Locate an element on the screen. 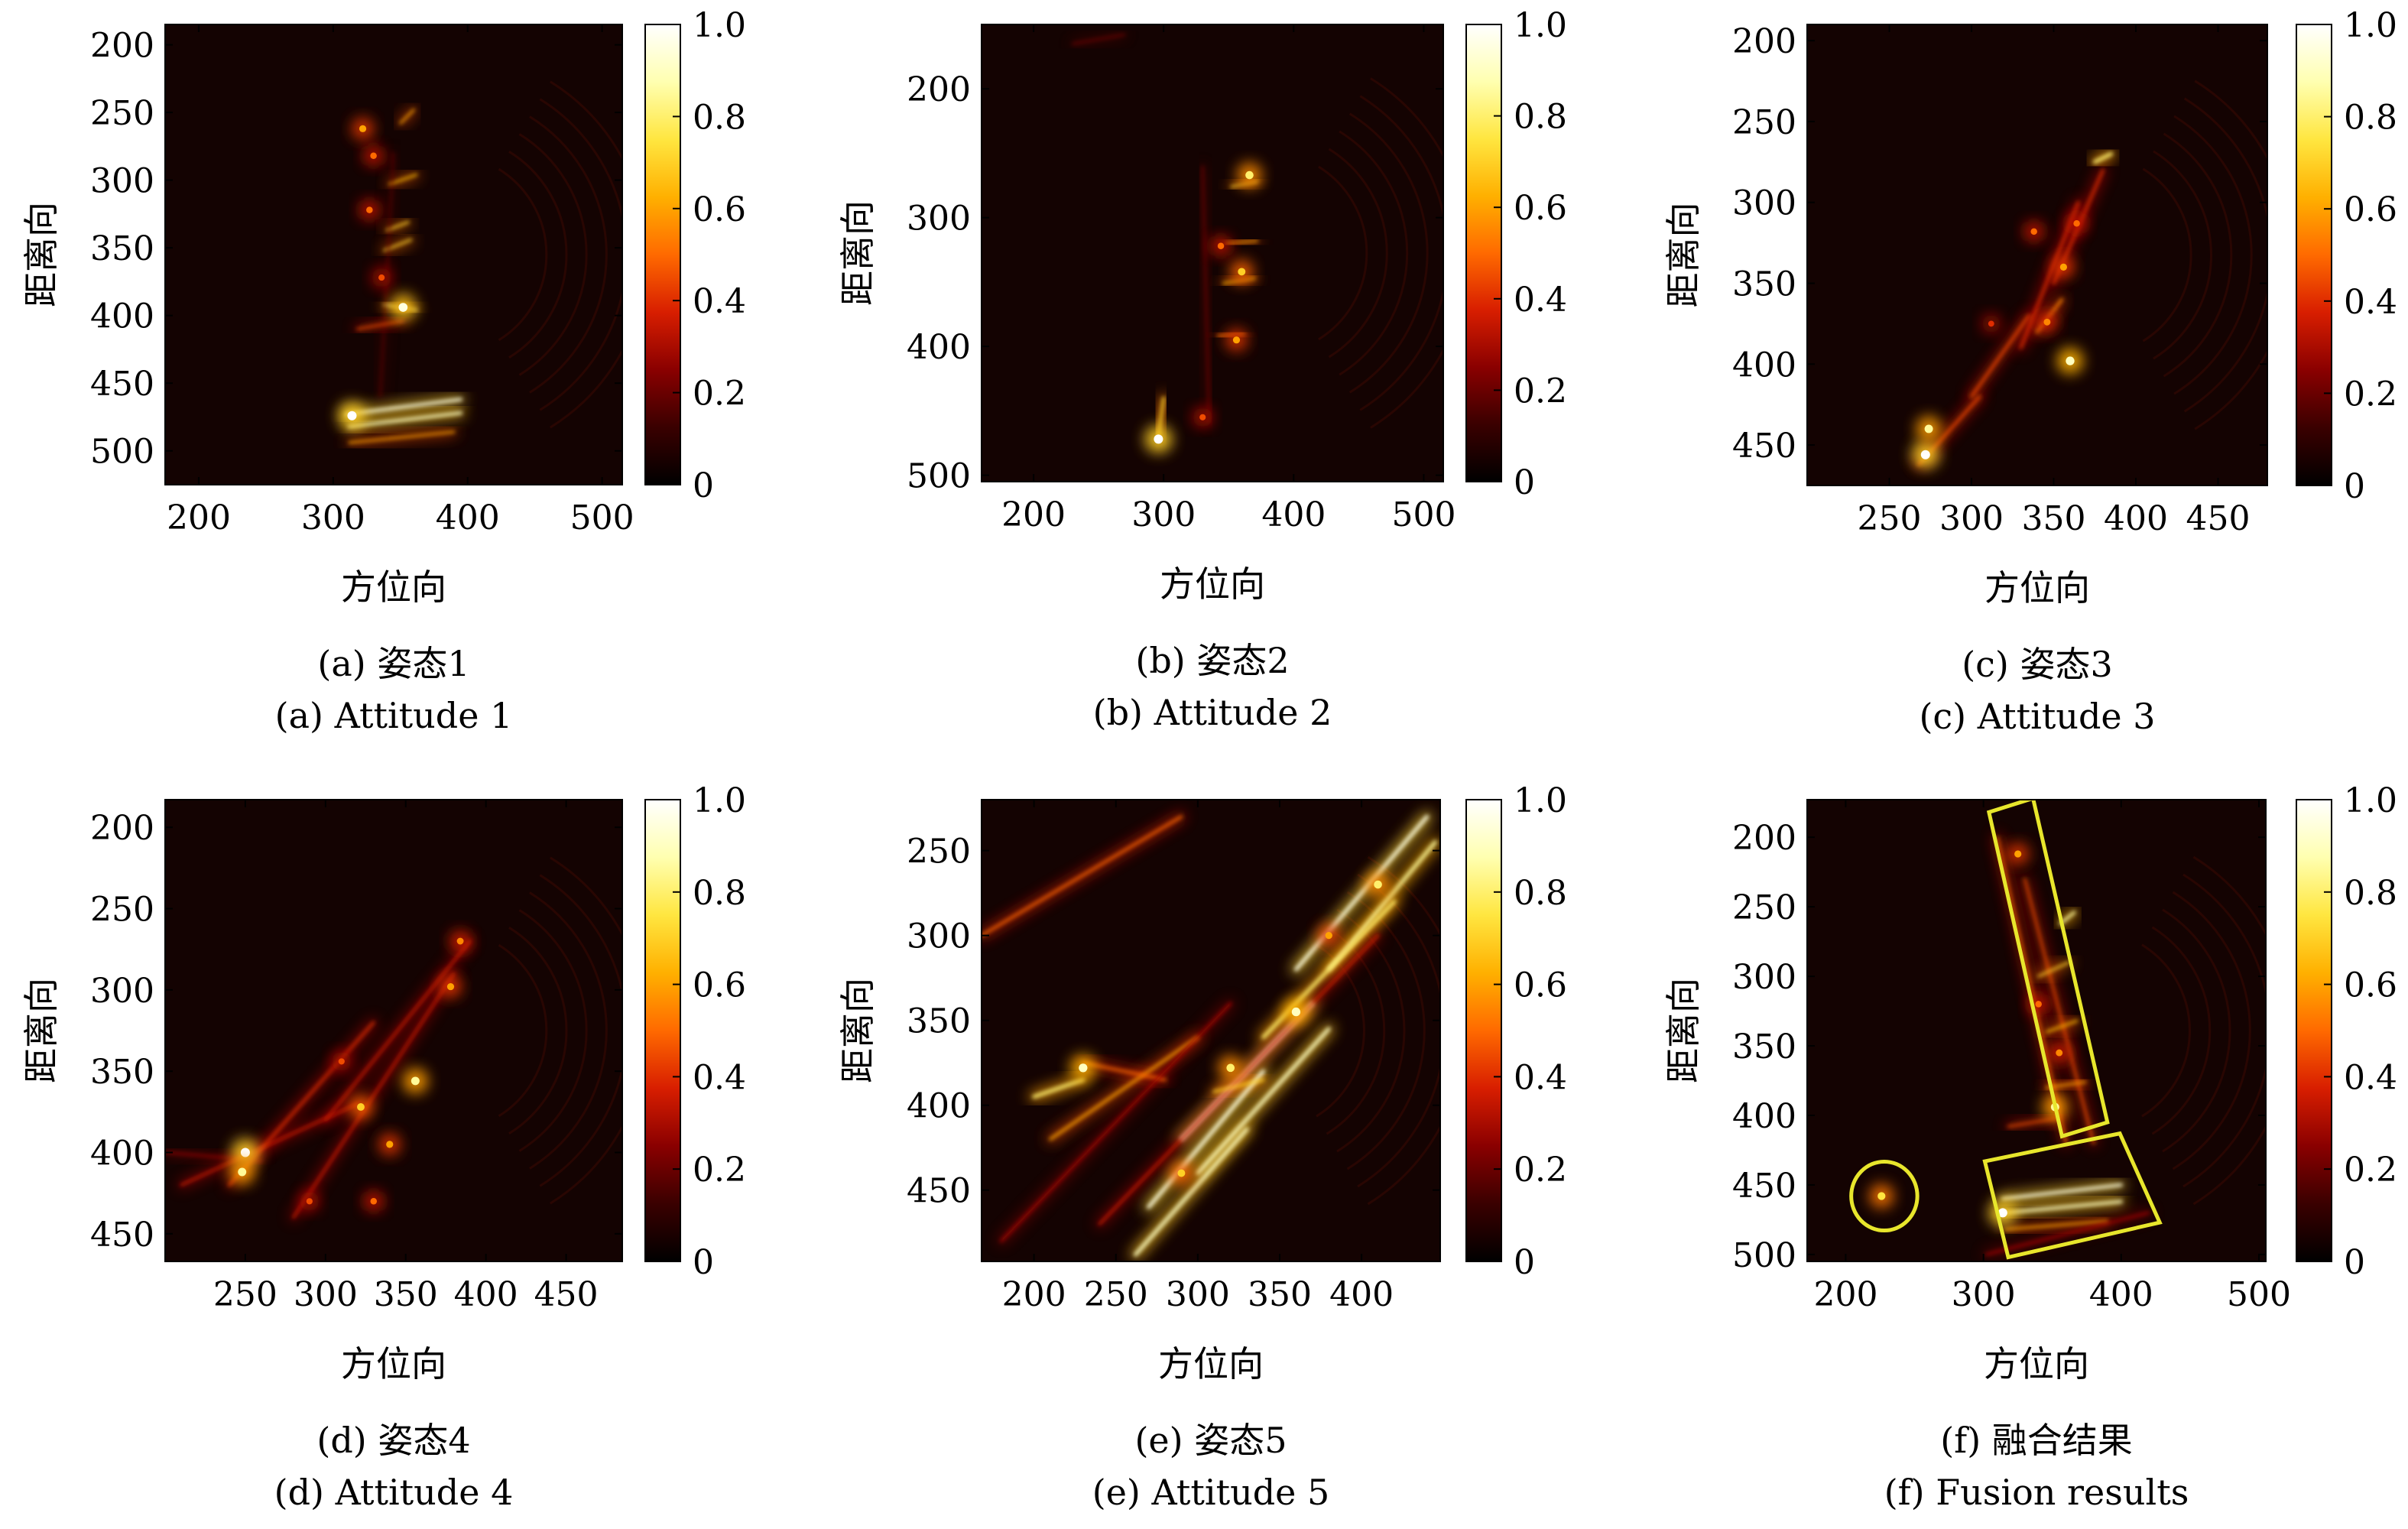 The height and width of the screenshot is (1529, 2408). x-tick-label: 350 is located at coordinates (2054, 518).